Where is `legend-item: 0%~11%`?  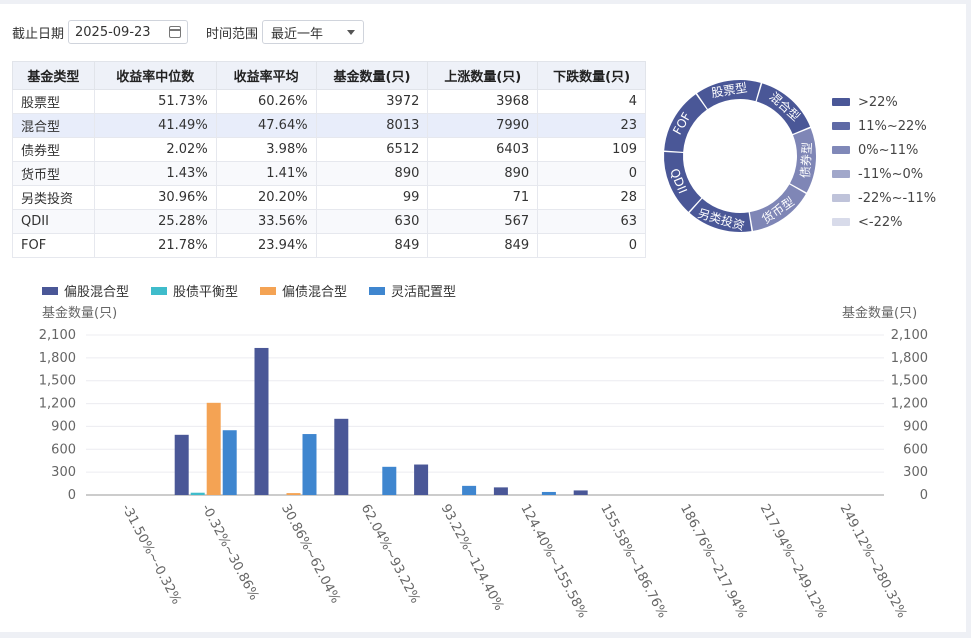
legend-item: 0%~11% is located at coordinates (884, 150).